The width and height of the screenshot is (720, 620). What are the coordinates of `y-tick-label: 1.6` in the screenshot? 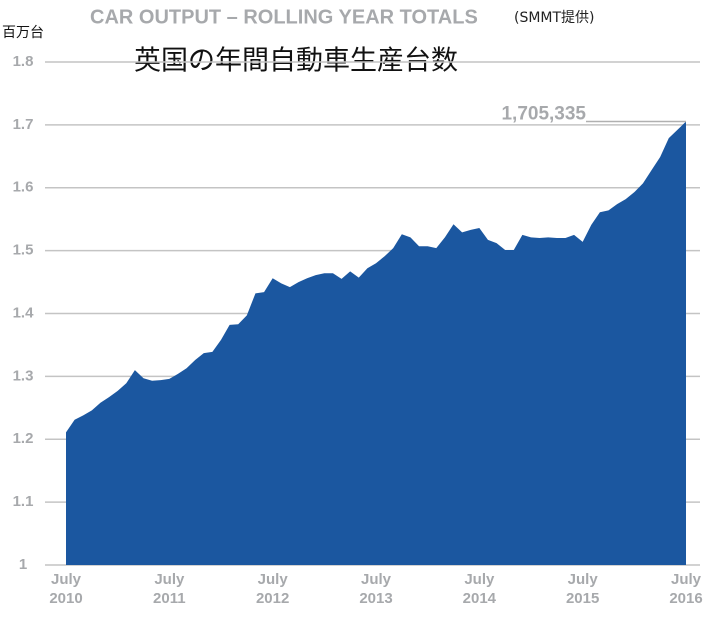 It's located at (23, 187).